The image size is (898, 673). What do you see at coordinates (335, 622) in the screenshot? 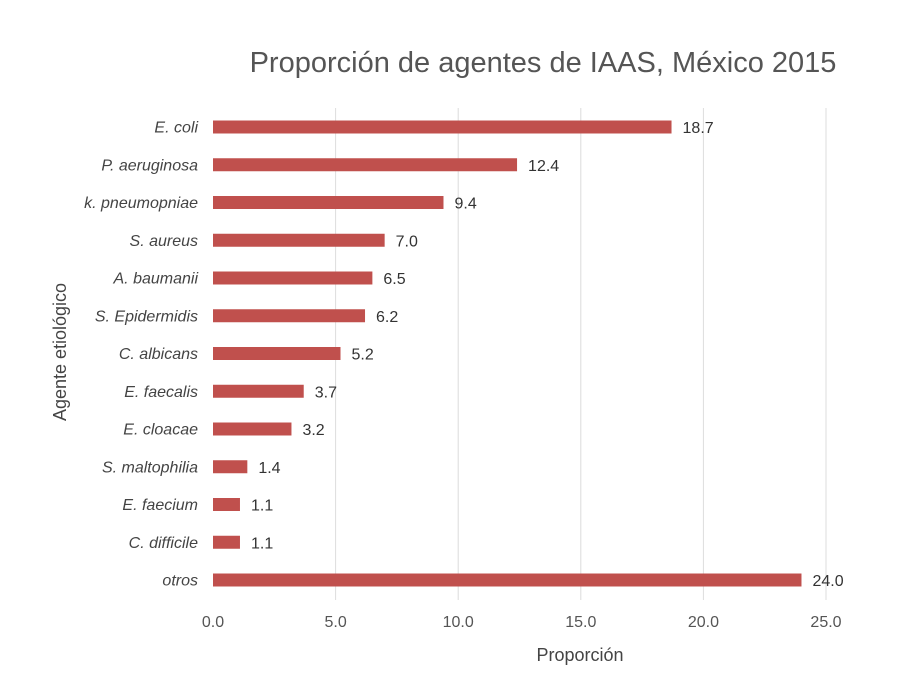
I see `x-tick-label: 5.0` at bounding box center [335, 622].